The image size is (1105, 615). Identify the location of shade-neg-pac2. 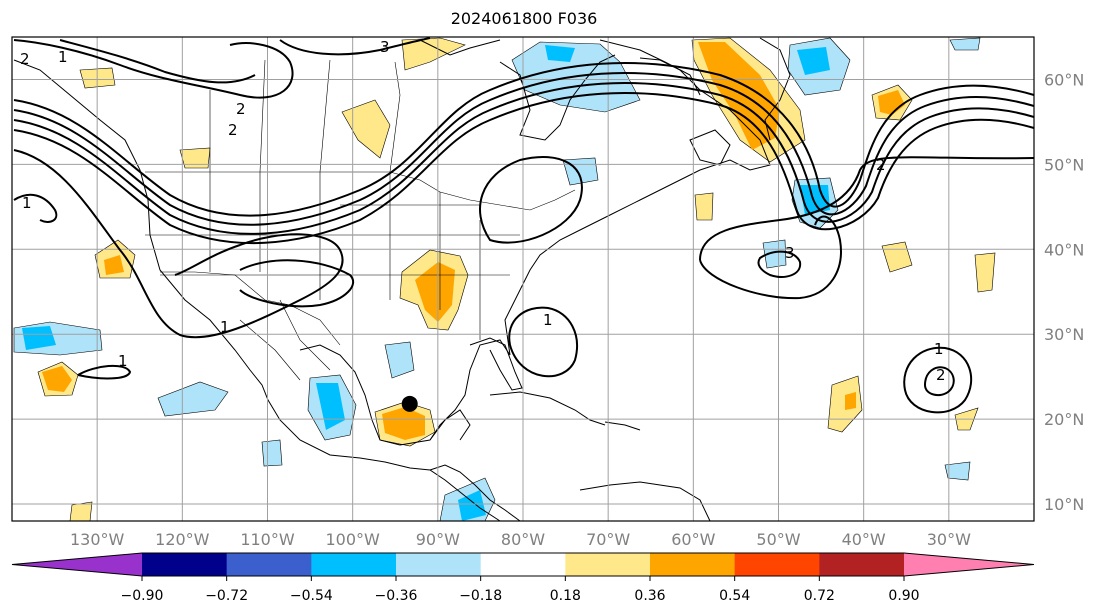
(193, 399).